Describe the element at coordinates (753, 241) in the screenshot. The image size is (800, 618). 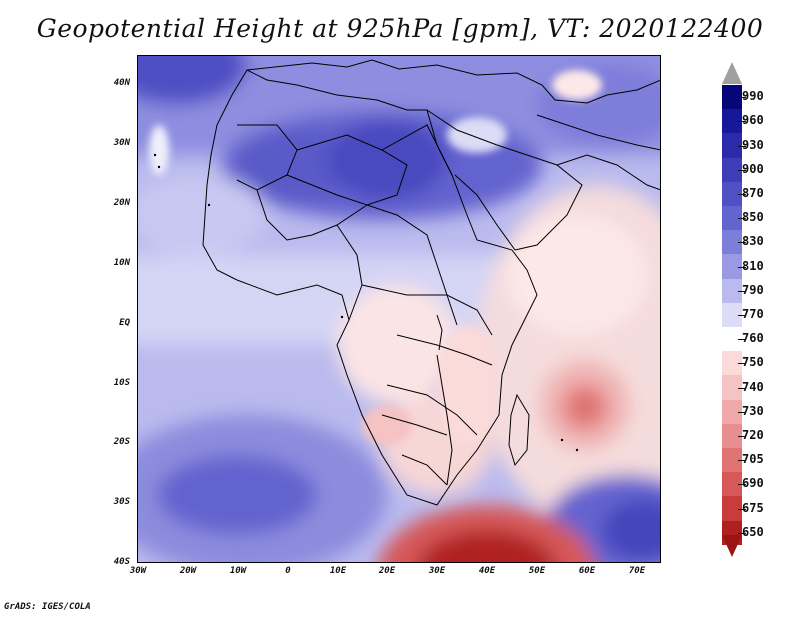
I see `colorbar-label: 830` at that location.